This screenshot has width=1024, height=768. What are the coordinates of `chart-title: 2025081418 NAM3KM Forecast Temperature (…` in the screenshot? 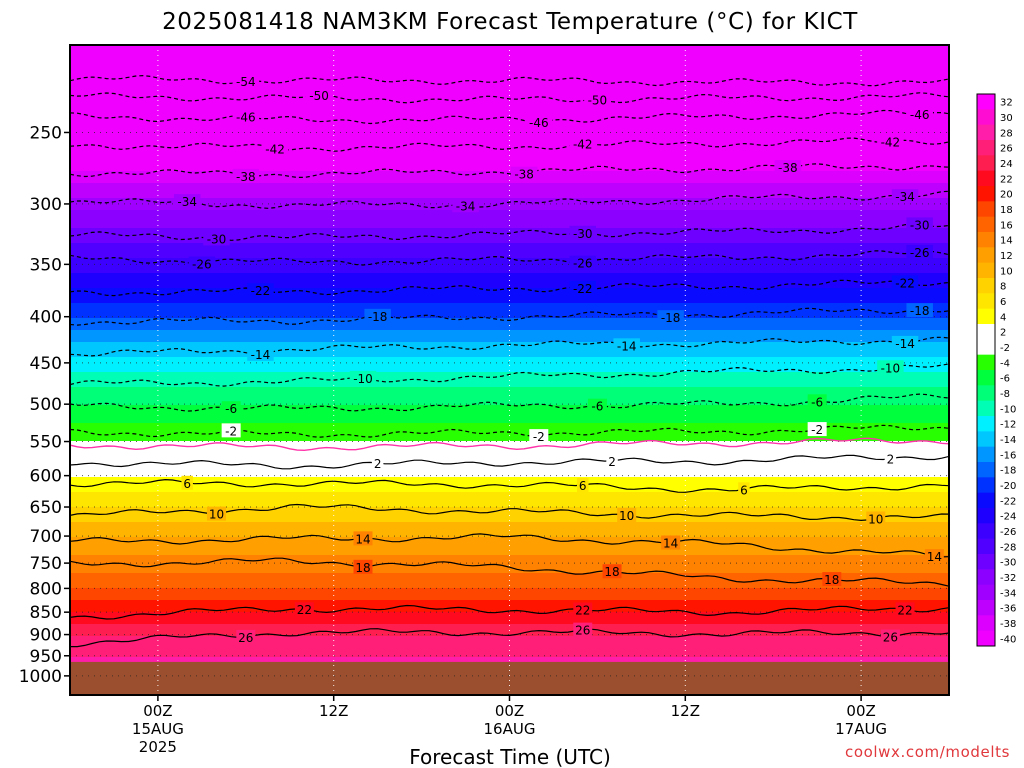 It's located at (510, 22).